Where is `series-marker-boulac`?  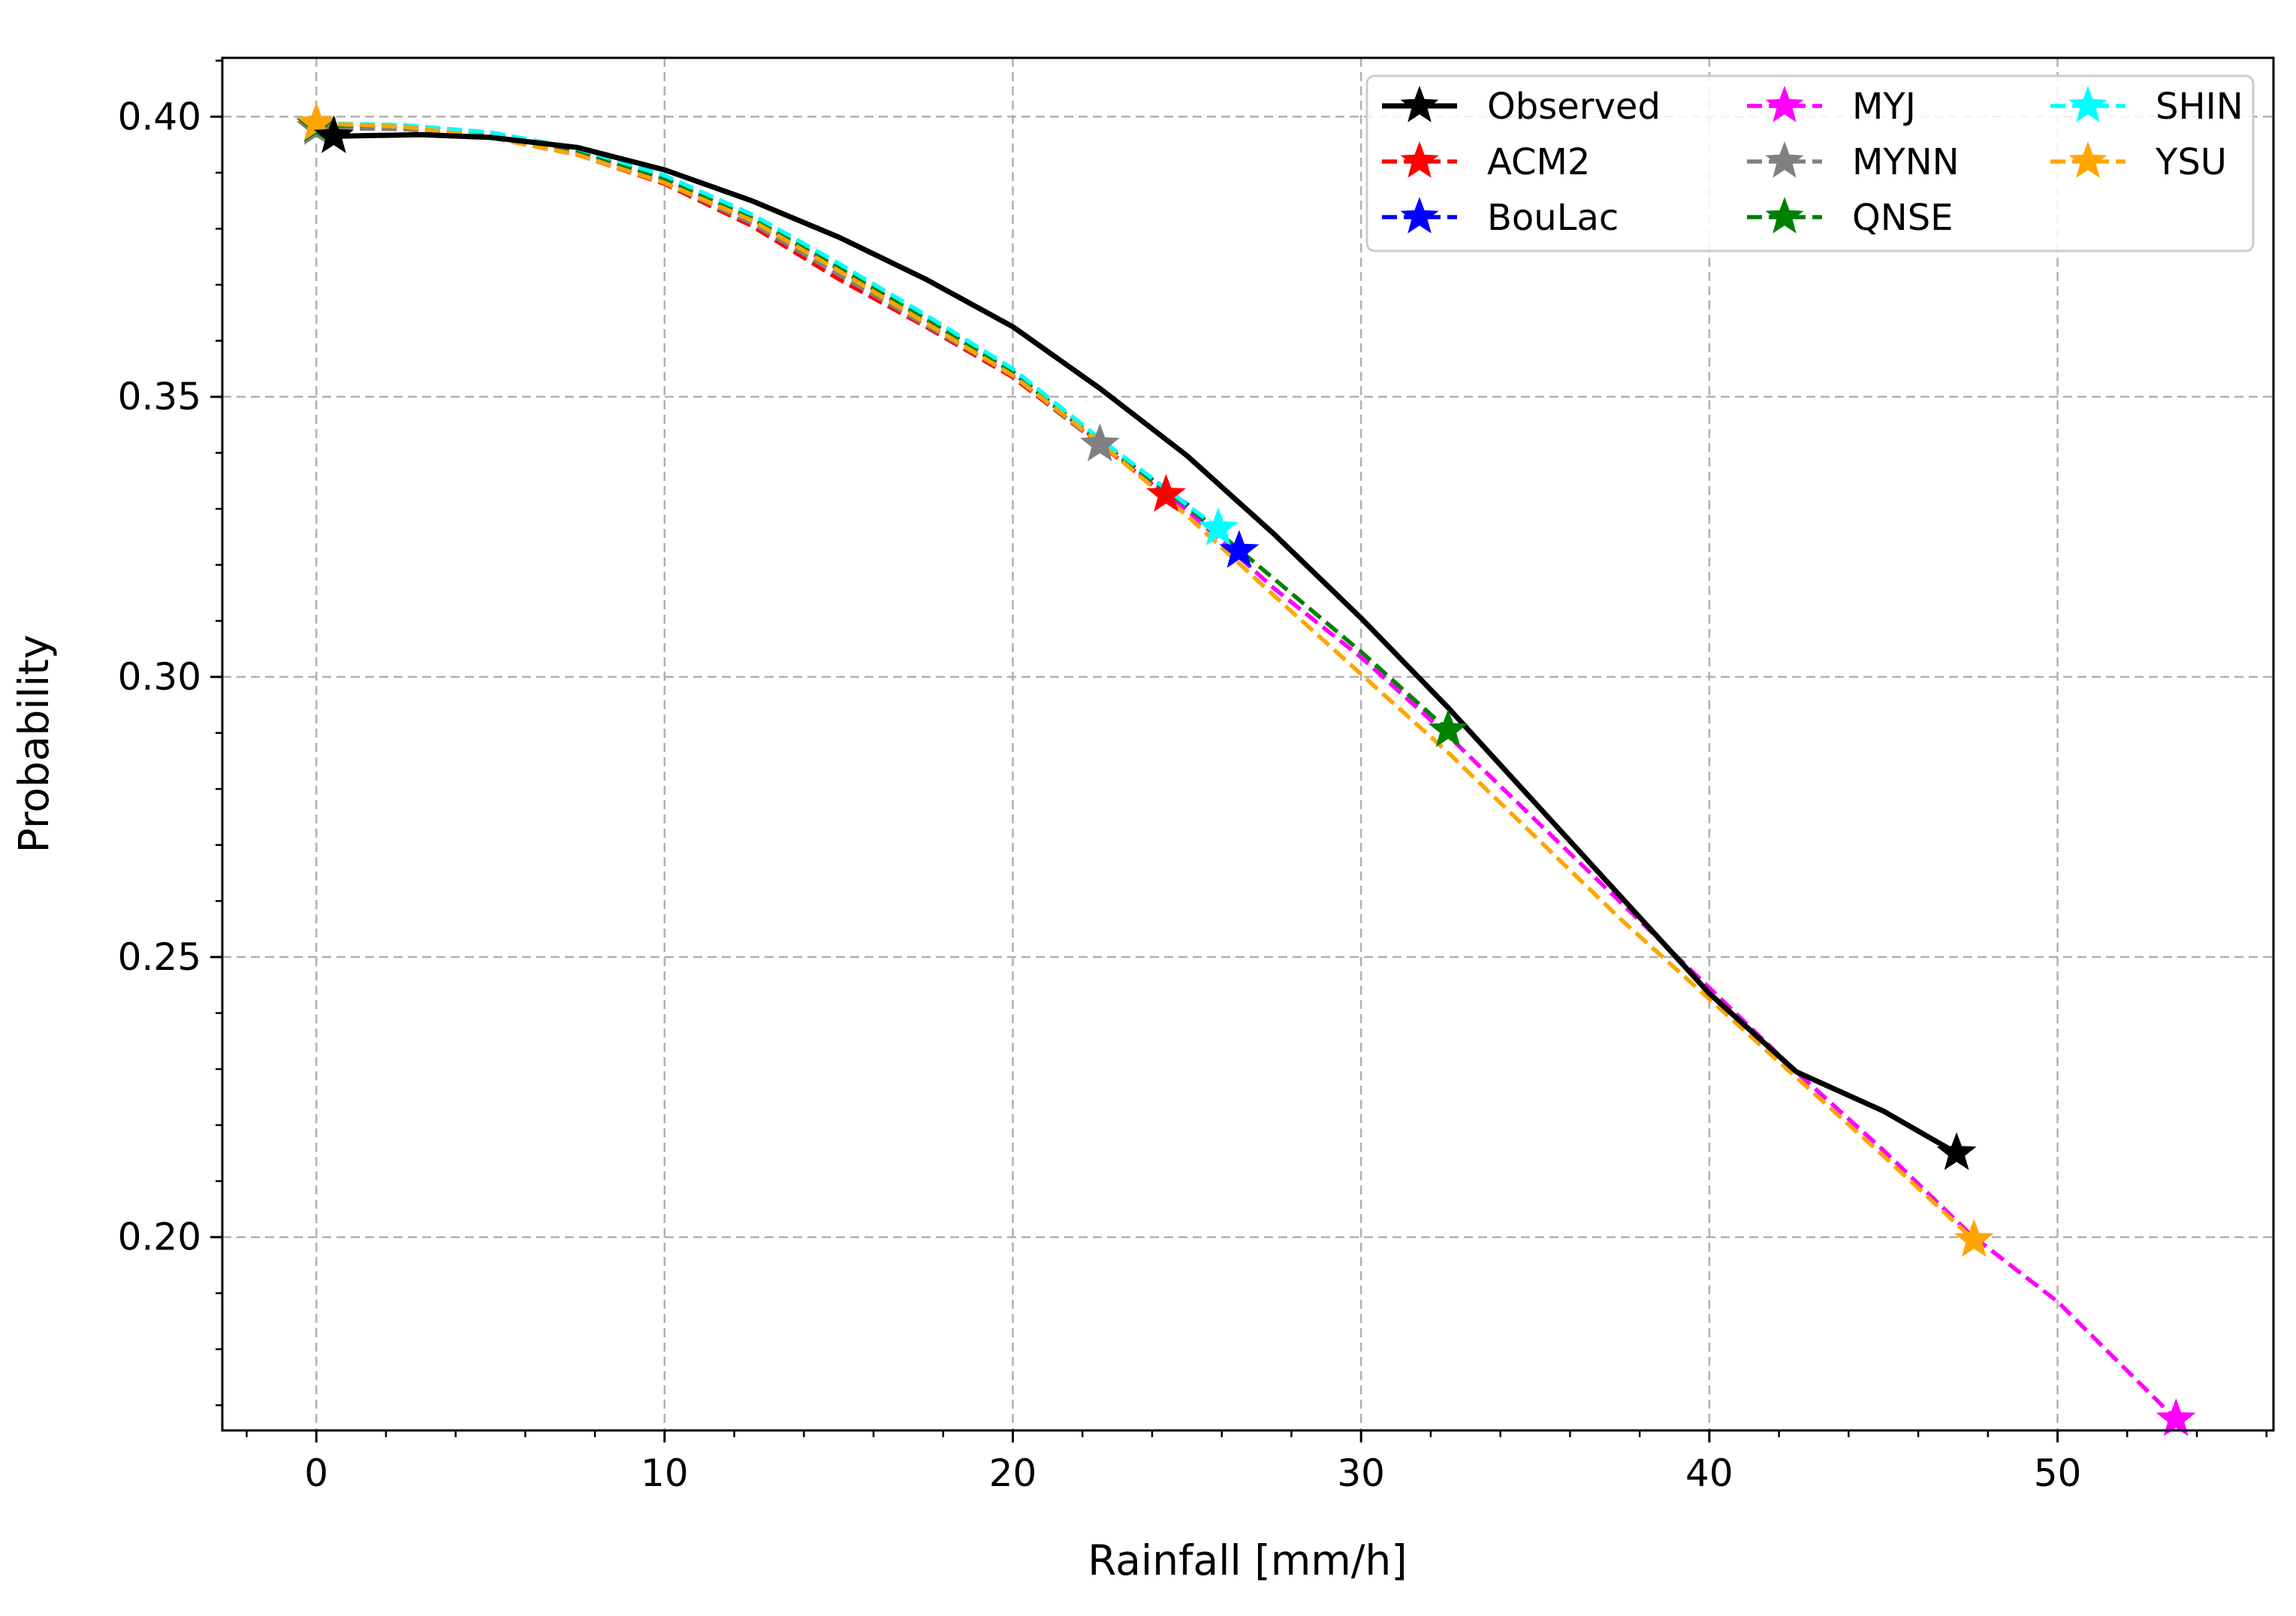
series-marker-boulac is located at coordinates (1239, 549).